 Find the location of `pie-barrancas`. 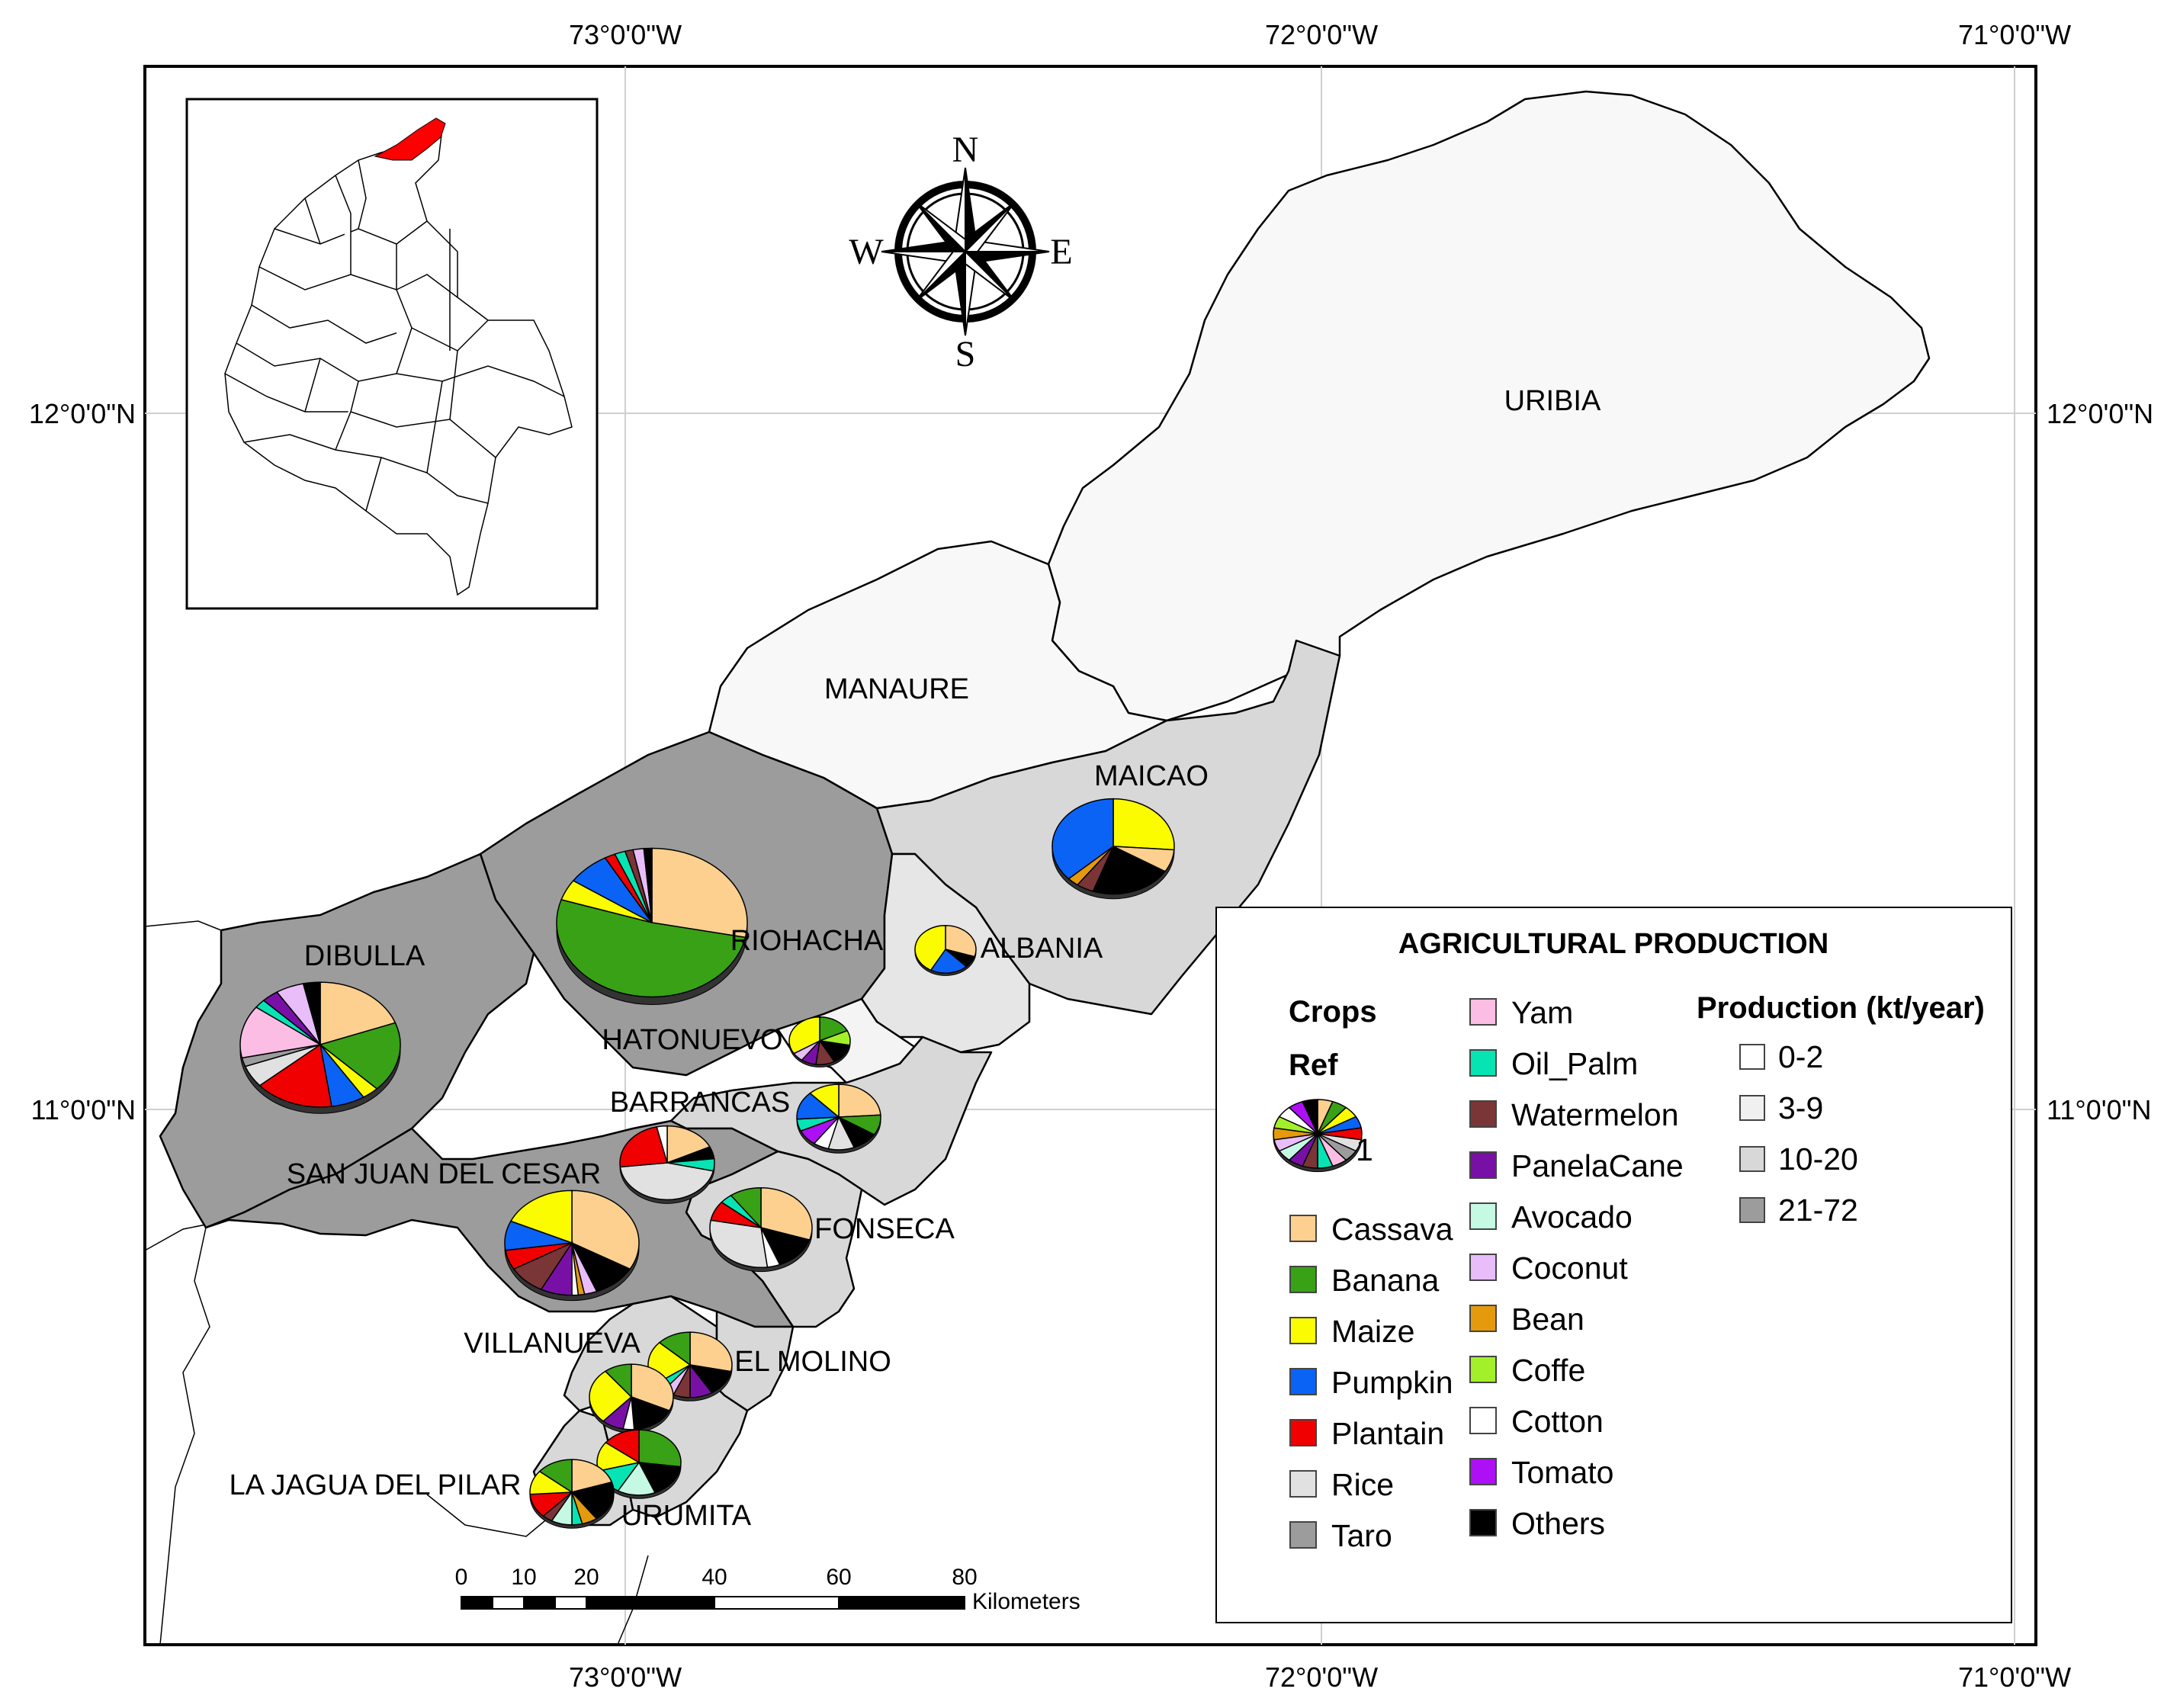

pie-barrancas is located at coordinates (838, 1119).